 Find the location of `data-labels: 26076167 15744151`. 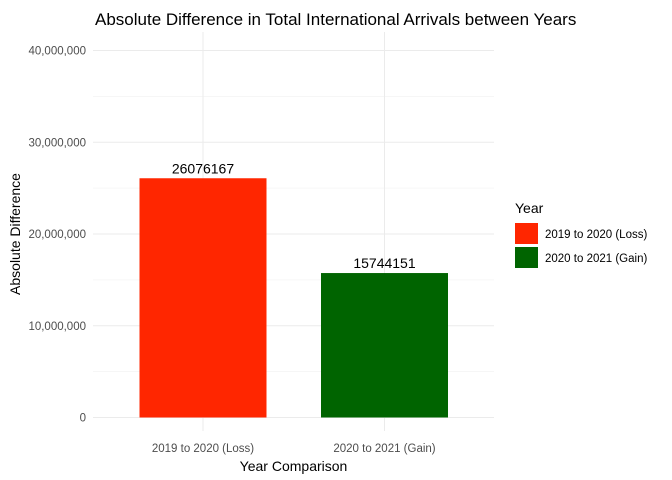

data-labels: 26076167 15744151 is located at coordinates (294, 215).